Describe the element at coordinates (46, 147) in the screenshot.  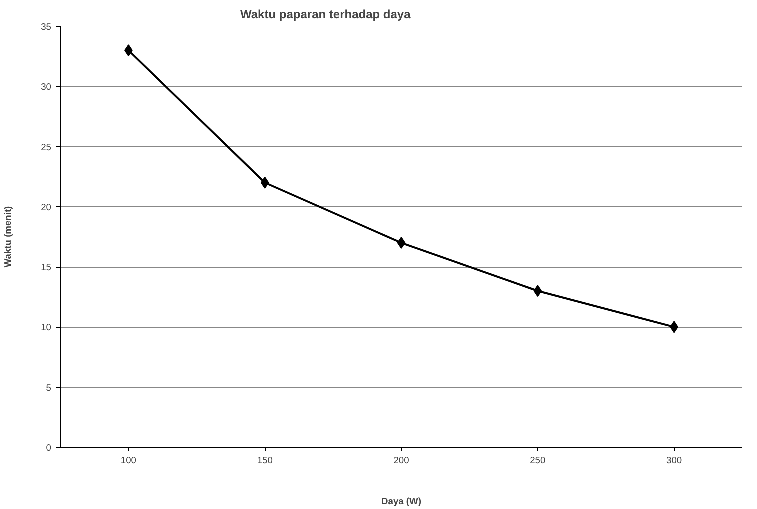
I see `y-tick-label: 25` at that location.